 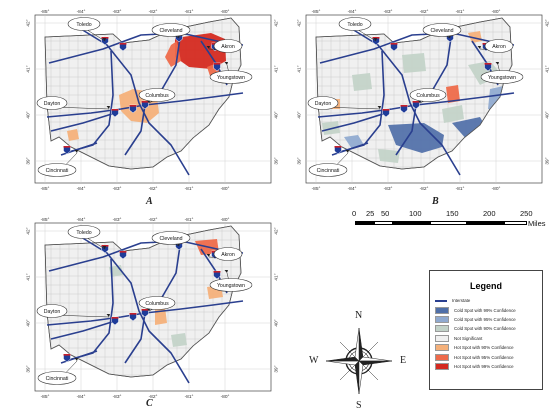 I want to click on legend-label: Hot Spot with 99% Confidence, so click(x=484, y=366).